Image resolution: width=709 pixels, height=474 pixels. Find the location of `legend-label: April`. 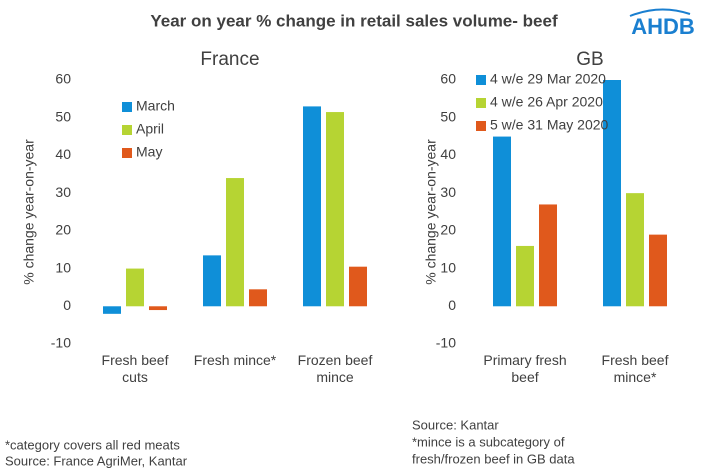

legend-label: April is located at coordinates (150, 129).